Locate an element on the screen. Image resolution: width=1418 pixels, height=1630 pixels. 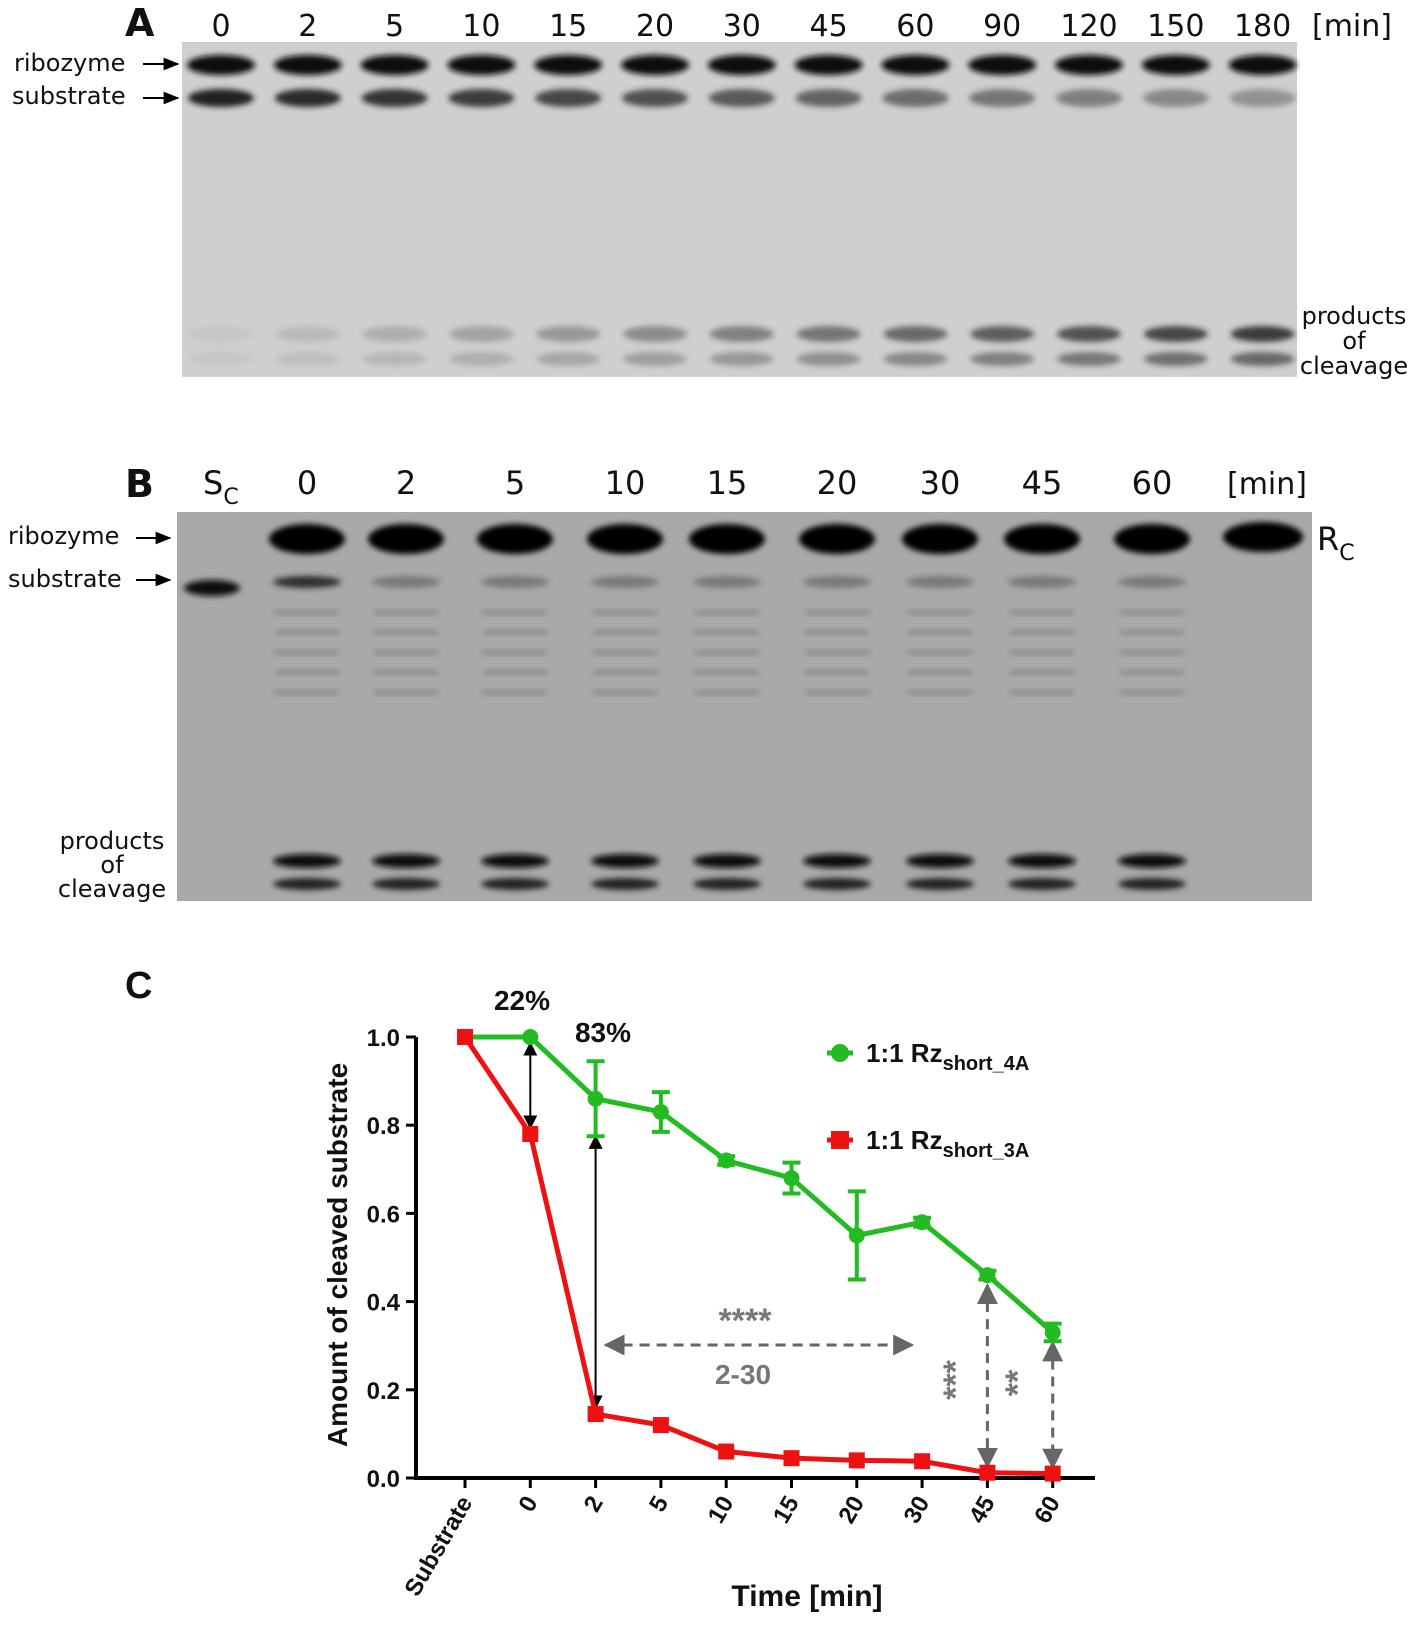
panel-label: C is located at coordinates (138, 986).